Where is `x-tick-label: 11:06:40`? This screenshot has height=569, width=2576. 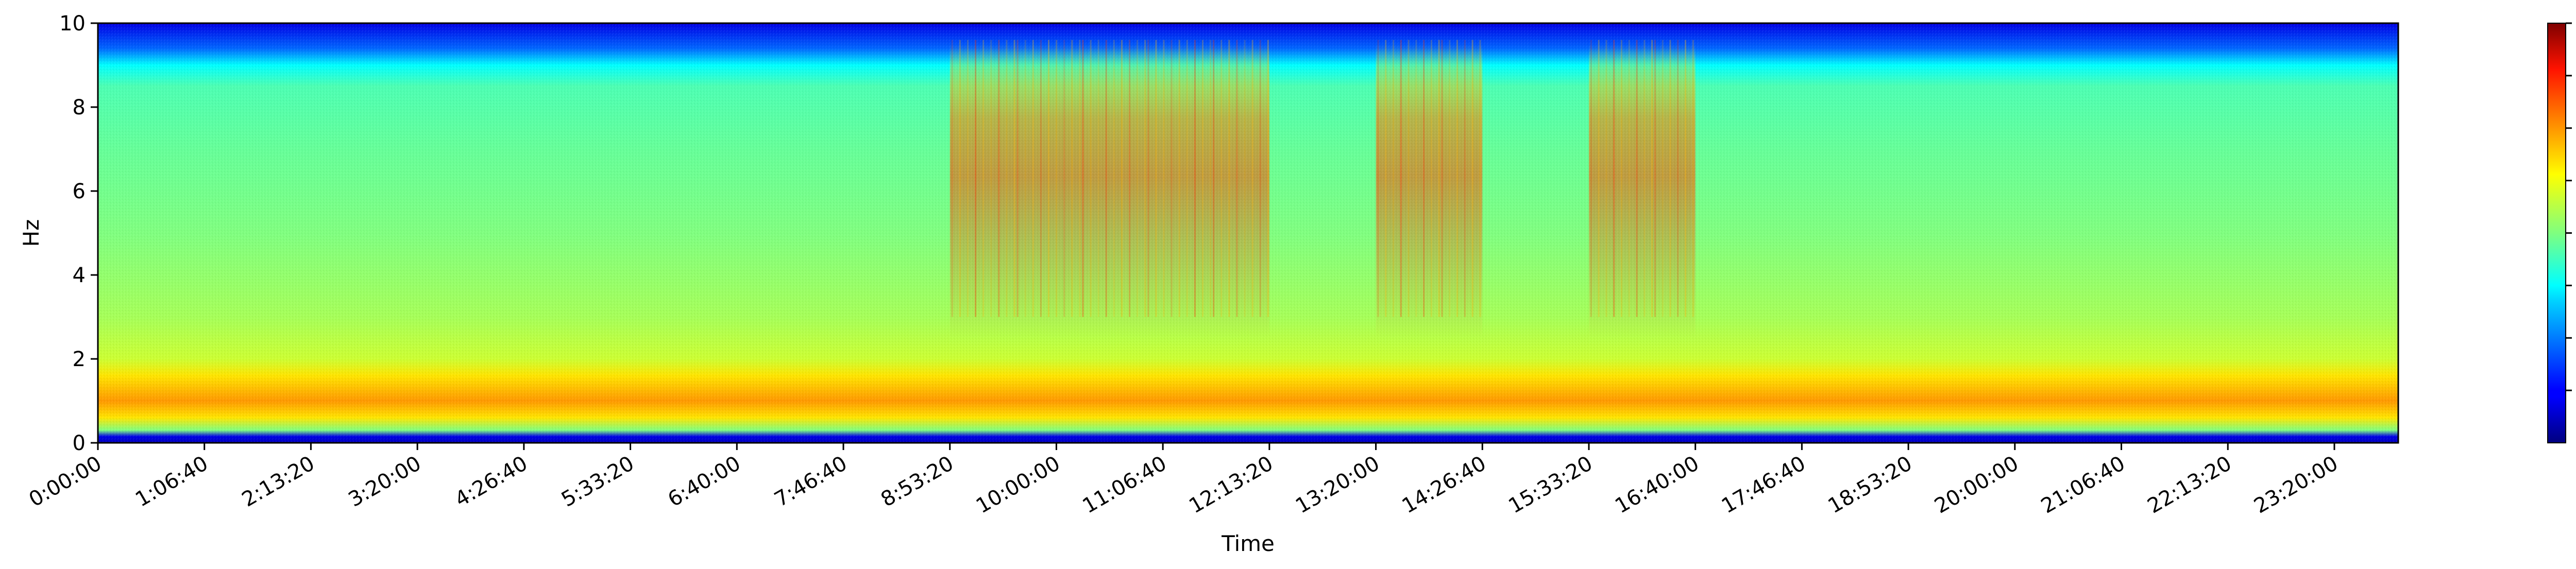 x-tick-label: 11:06:40 is located at coordinates (1125, 485).